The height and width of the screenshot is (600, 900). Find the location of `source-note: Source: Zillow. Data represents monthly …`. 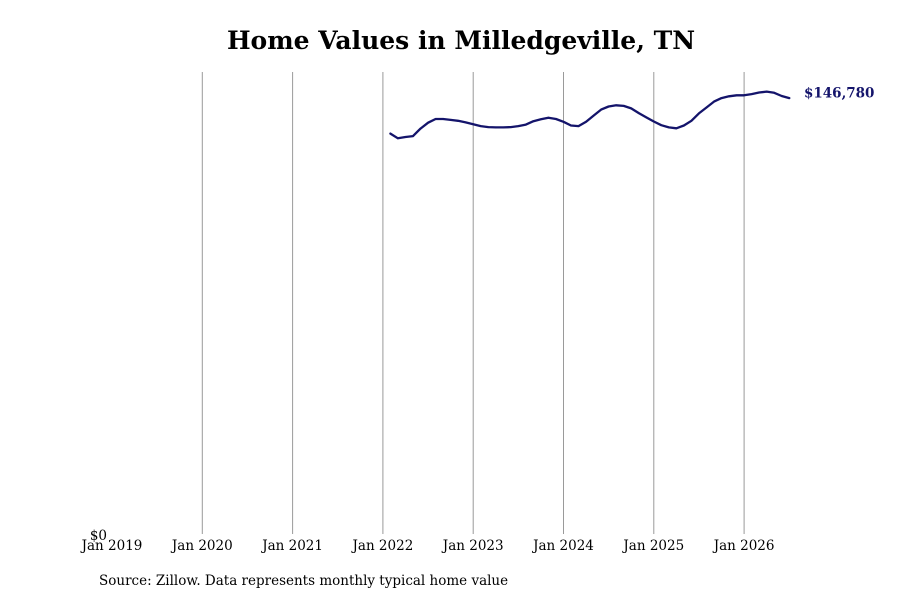

source-note: Source: Zillow. Data represents monthly … is located at coordinates (304, 581).